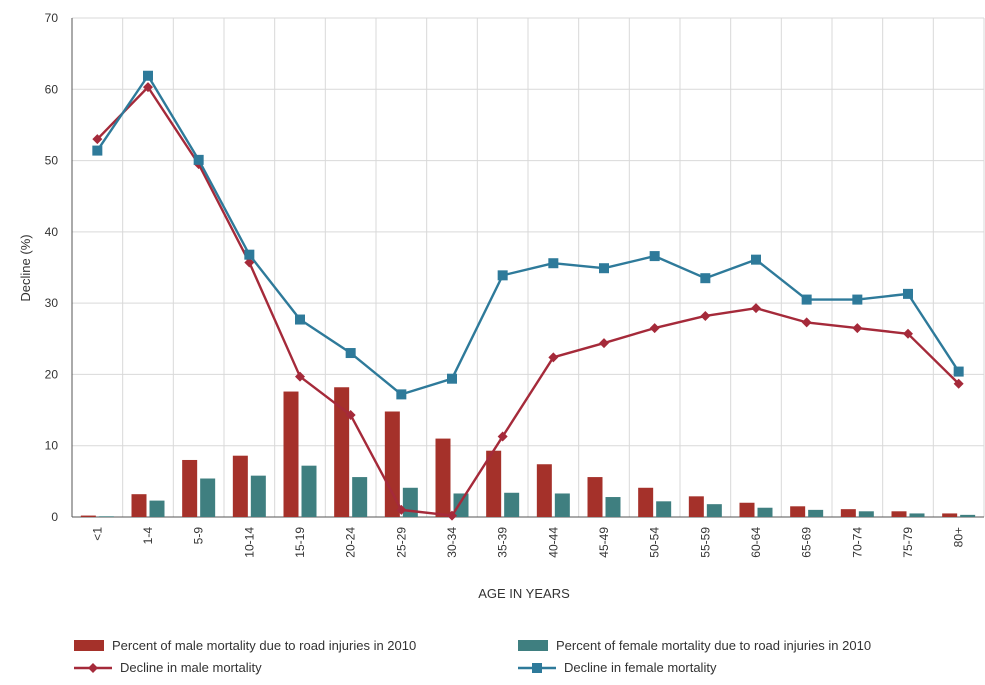 The width and height of the screenshot is (985, 685). Describe the element at coordinates (705, 542) in the screenshot. I see `x-tick-label: 55-59` at that location.